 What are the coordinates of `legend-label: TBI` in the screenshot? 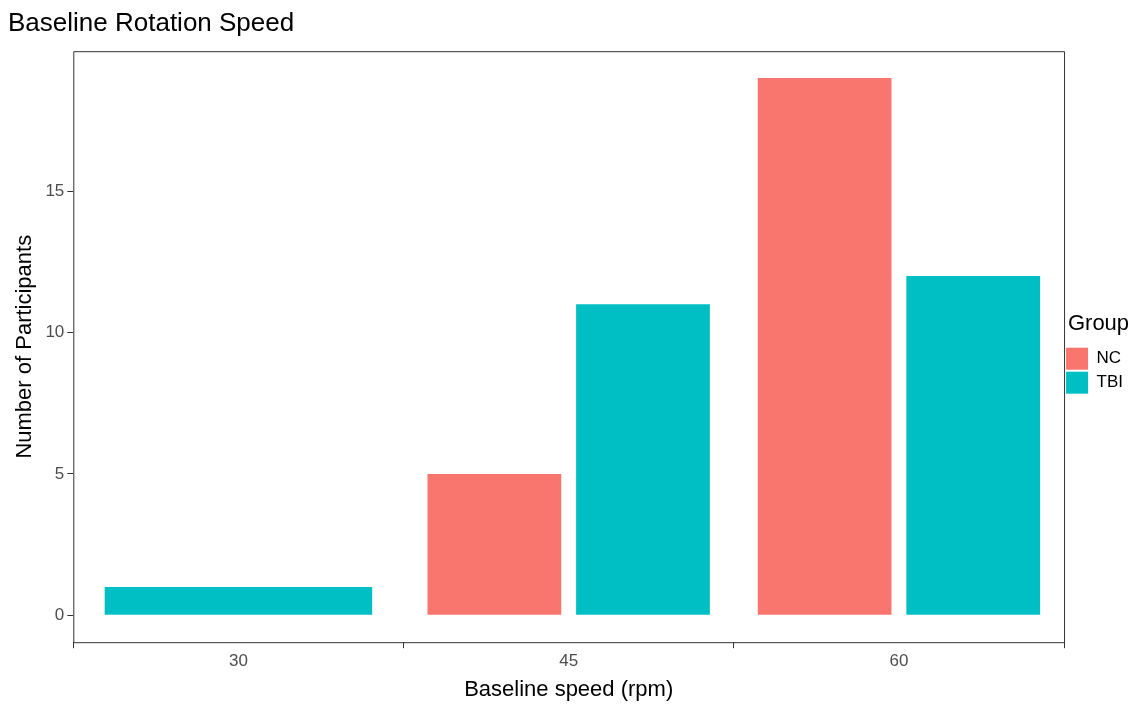 It's located at (1110, 382).